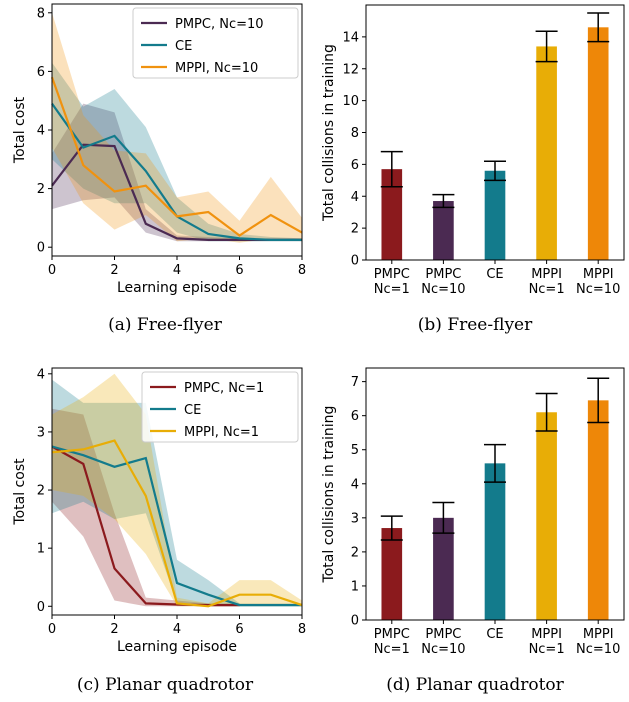 The height and width of the screenshot is (702, 629). I want to click on legend-a, so click(215, 43).